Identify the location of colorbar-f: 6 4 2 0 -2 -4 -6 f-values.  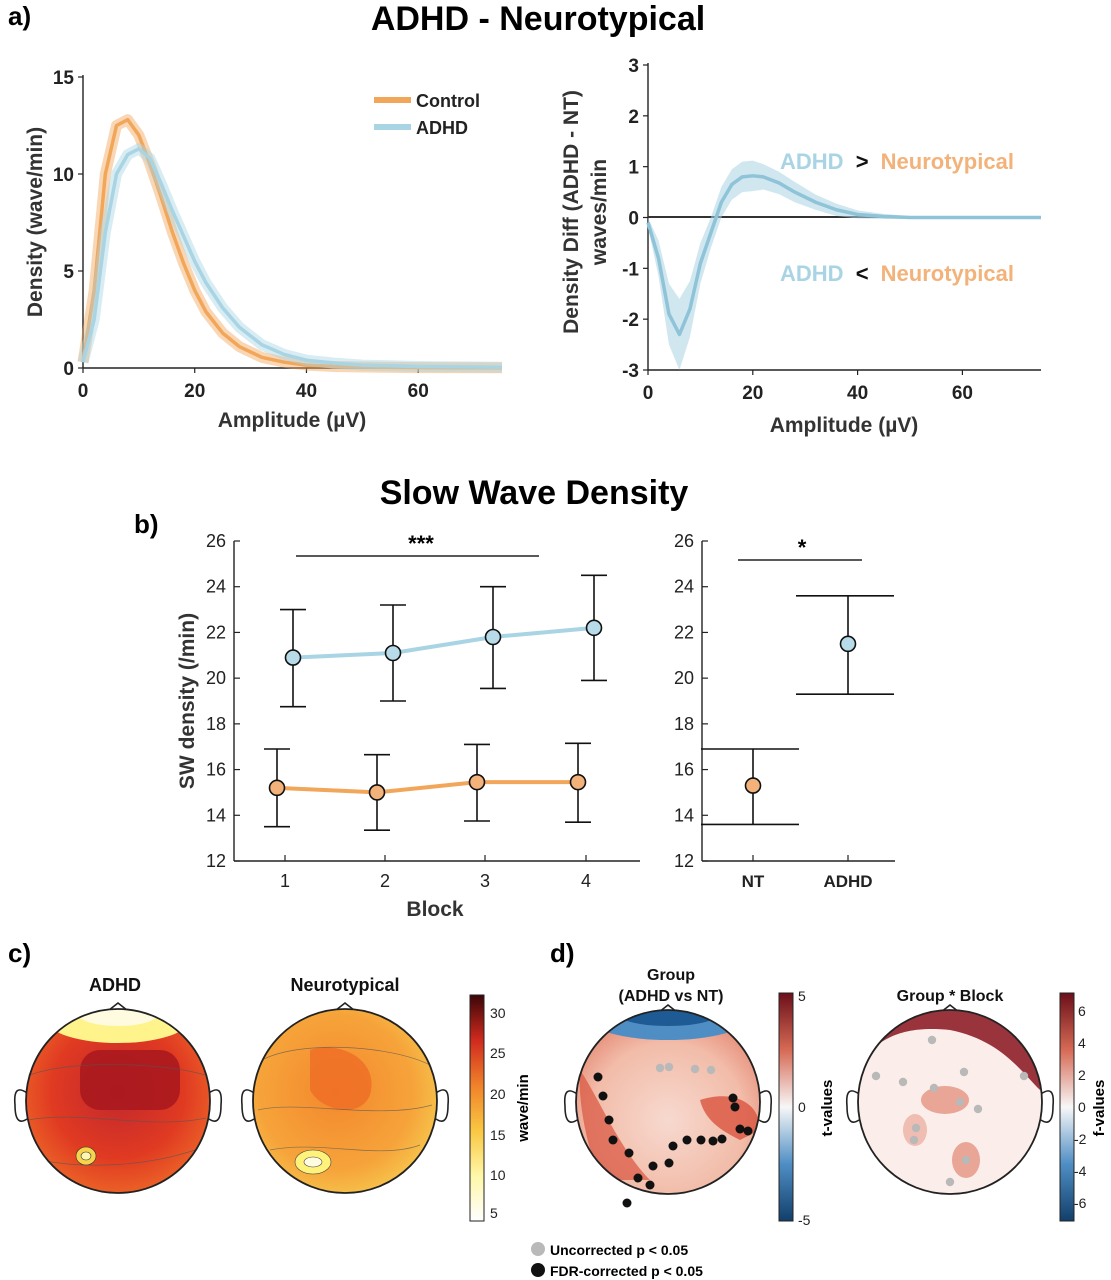
(1083, 1107).